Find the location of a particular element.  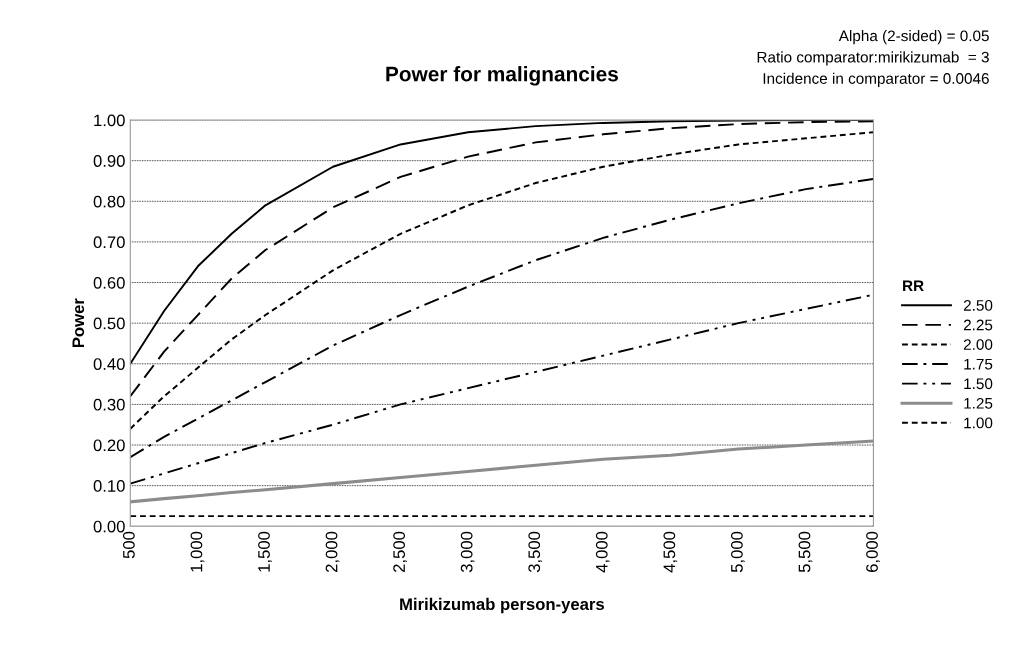

x-axis-title: Mirikizumab person-years is located at coordinates (502, 605).